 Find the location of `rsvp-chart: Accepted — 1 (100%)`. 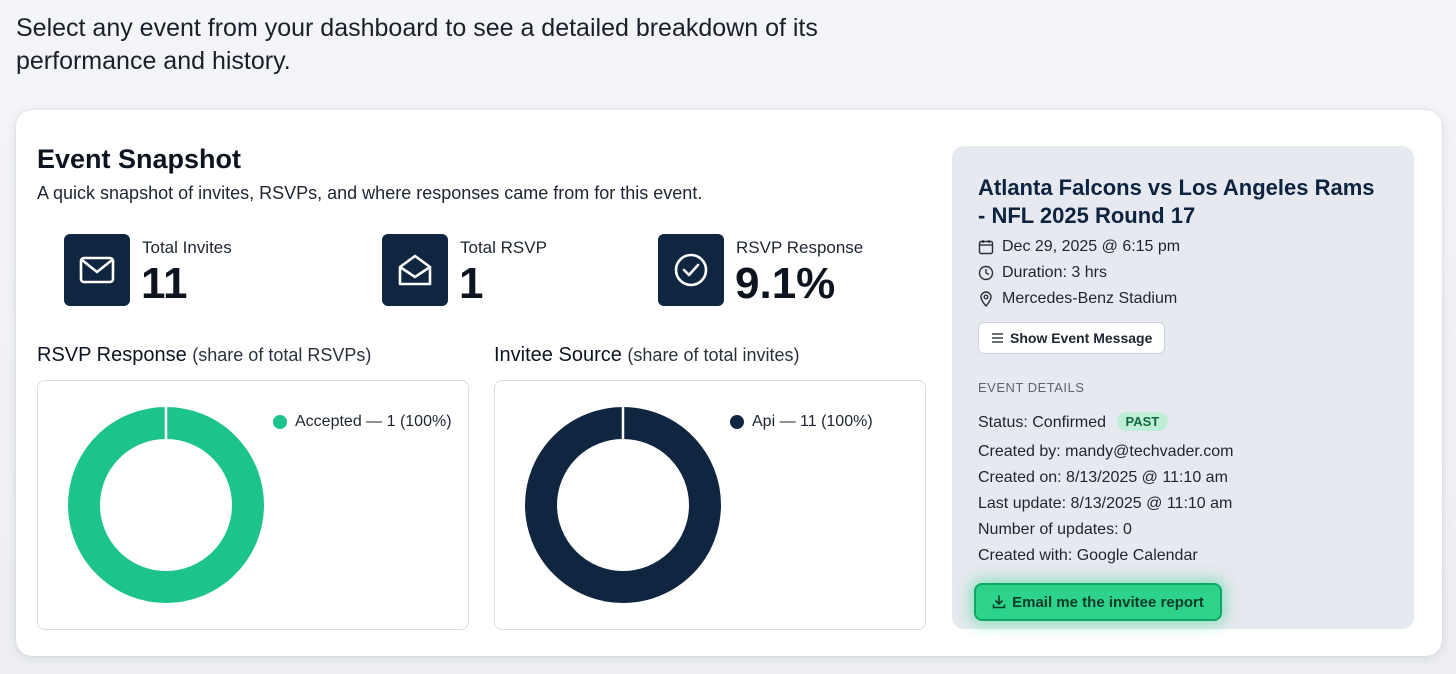

rsvp-chart: Accepted — 1 (100%) is located at coordinates (253, 505).